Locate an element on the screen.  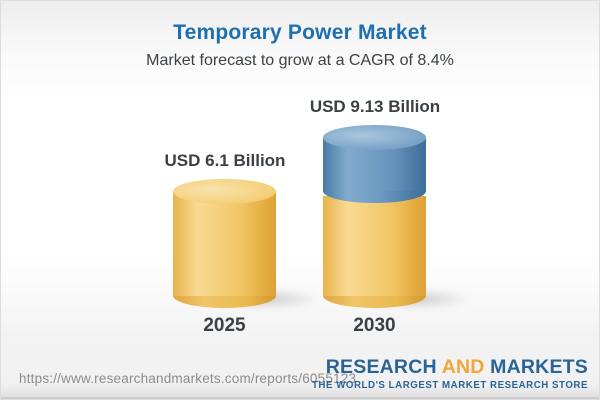
category-label-2030: 2030 is located at coordinates (374, 325).